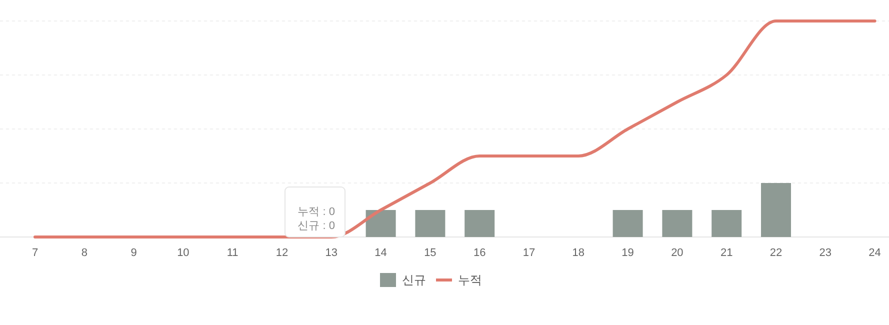 The width and height of the screenshot is (889, 325). I want to click on x-tick-label: 22, so click(776, 253).